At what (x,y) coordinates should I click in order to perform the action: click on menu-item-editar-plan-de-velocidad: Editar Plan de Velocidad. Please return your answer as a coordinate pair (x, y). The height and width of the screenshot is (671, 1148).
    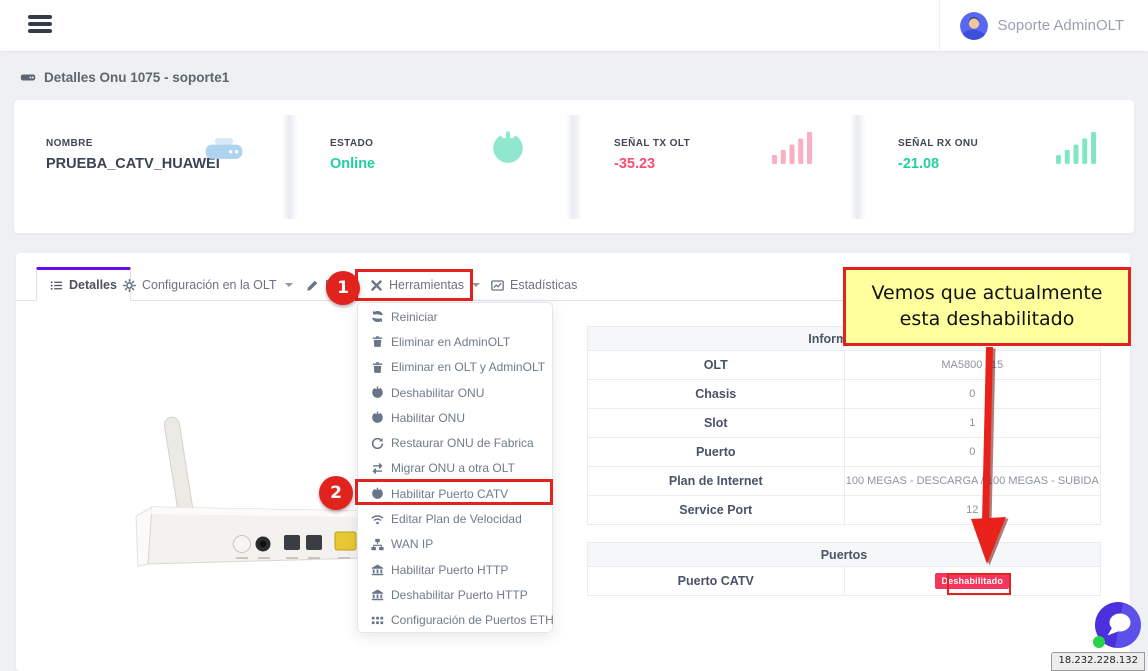
    Looking at the image, I should click on (455, 518).